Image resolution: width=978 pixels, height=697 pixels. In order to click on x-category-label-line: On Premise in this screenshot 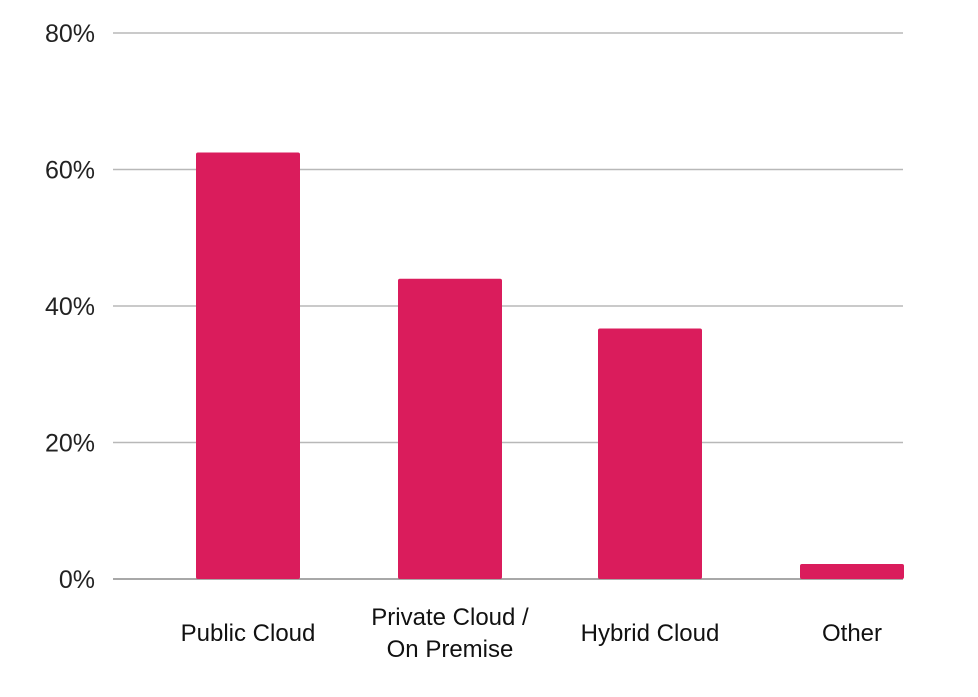, I will do `click(450, 649)`.